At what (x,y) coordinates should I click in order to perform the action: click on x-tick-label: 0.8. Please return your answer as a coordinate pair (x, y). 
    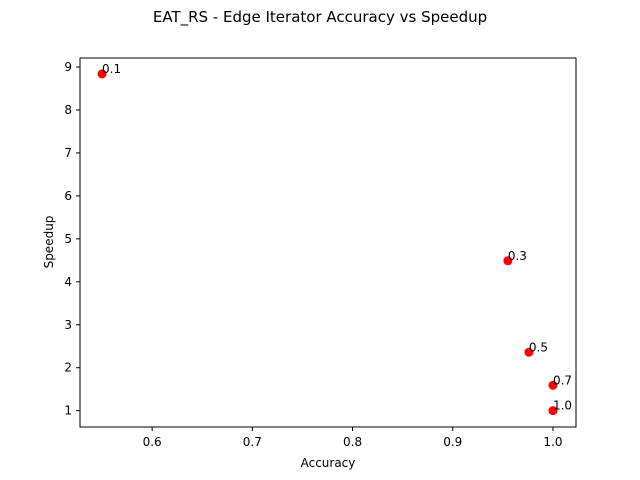
    Looking at the image, I should click on (352, 442).